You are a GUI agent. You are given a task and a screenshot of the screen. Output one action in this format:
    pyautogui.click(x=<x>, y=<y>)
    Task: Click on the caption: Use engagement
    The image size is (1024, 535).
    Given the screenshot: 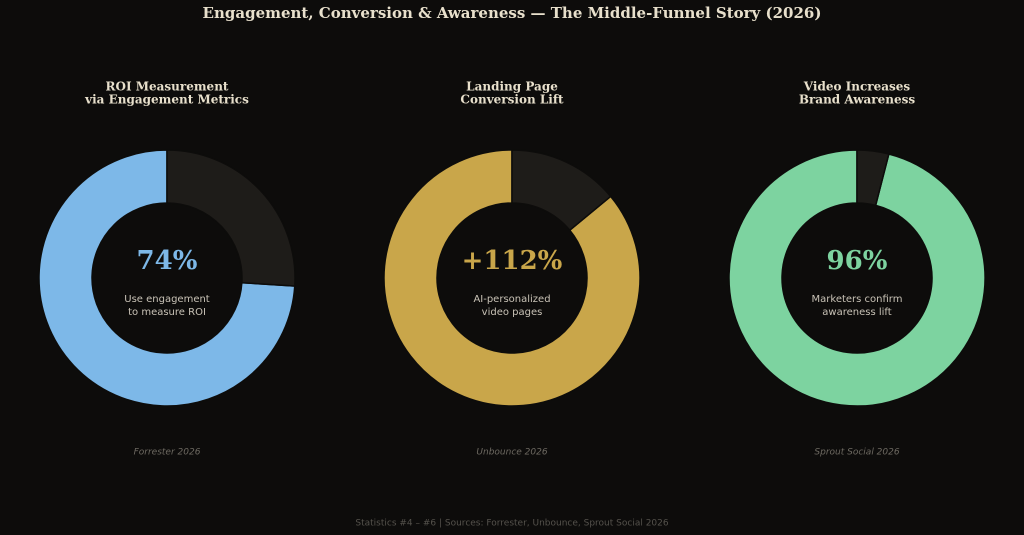 What is the action you would take?
    pyautogui.click(x=167, y=299)
    